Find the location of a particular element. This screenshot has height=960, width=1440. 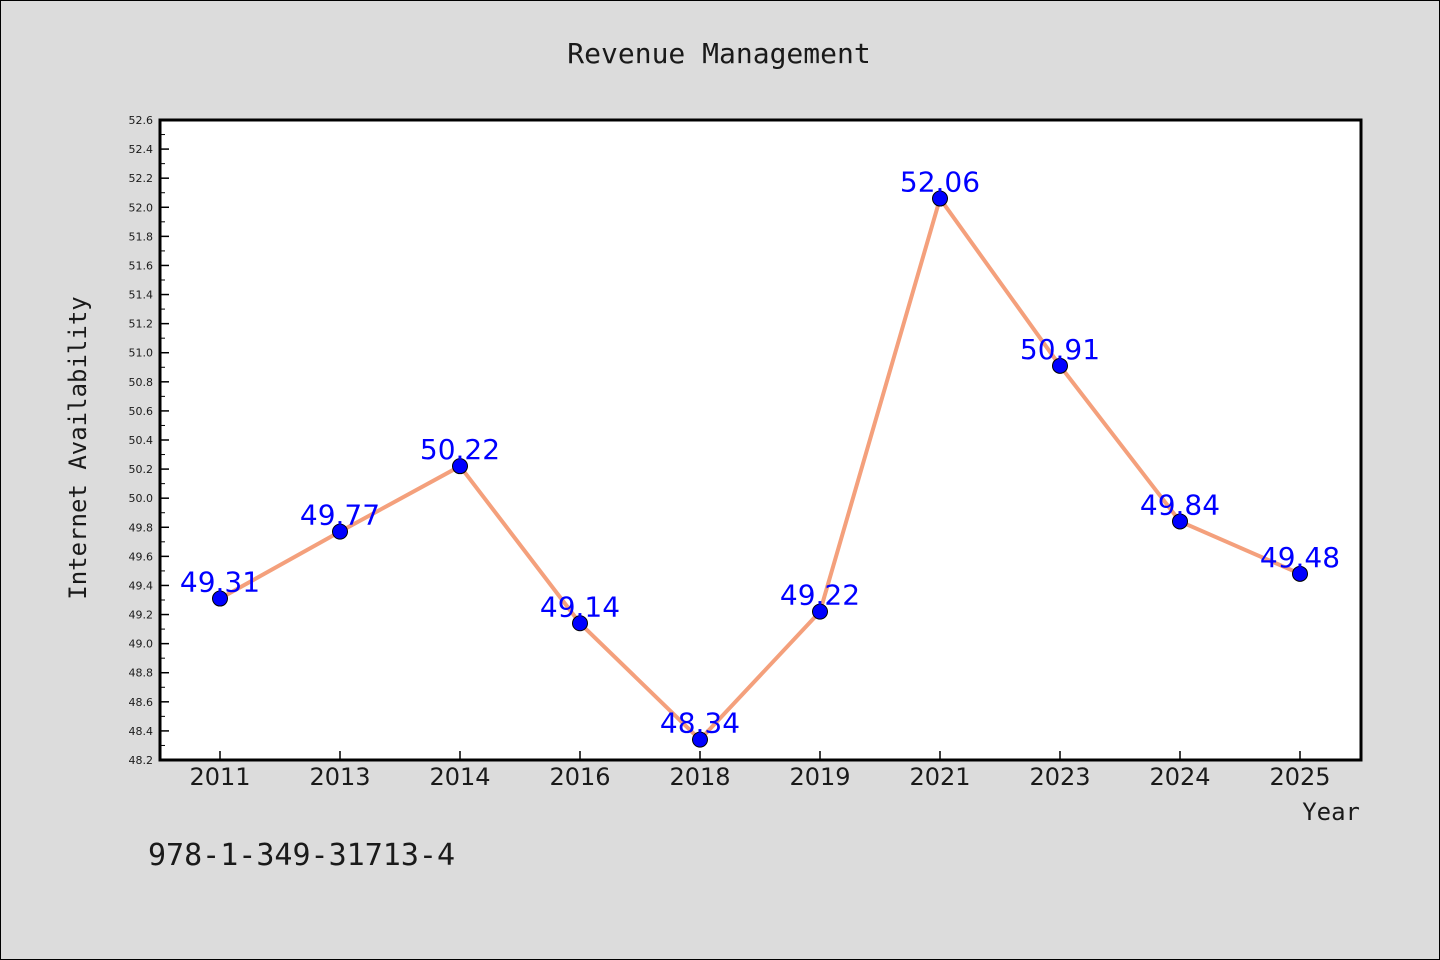

y-tick-label: 48.4 is located at coordinates (141, 731).